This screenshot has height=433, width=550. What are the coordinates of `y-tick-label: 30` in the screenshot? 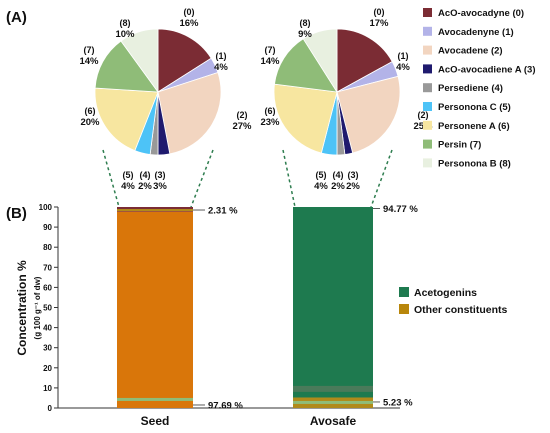 It's located at (47, 348).